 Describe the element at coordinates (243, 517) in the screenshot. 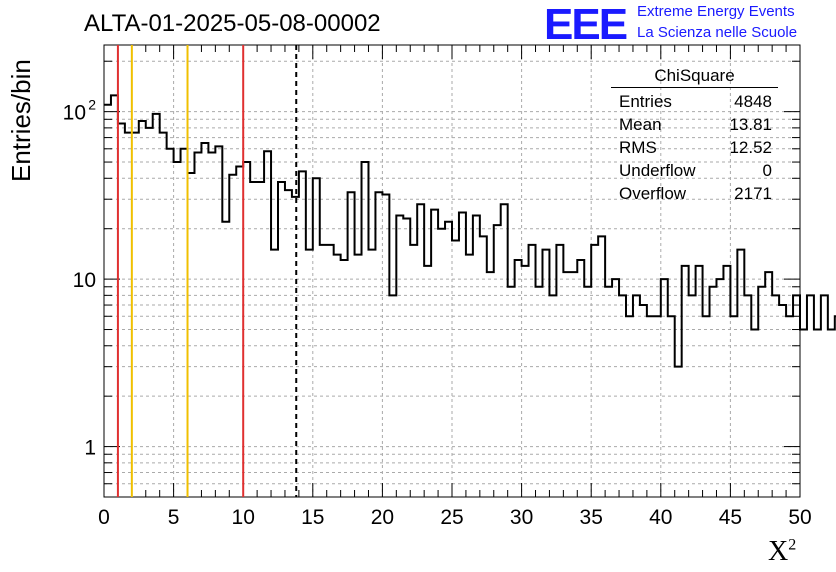

I see `x-tick-label: 10` at that location.